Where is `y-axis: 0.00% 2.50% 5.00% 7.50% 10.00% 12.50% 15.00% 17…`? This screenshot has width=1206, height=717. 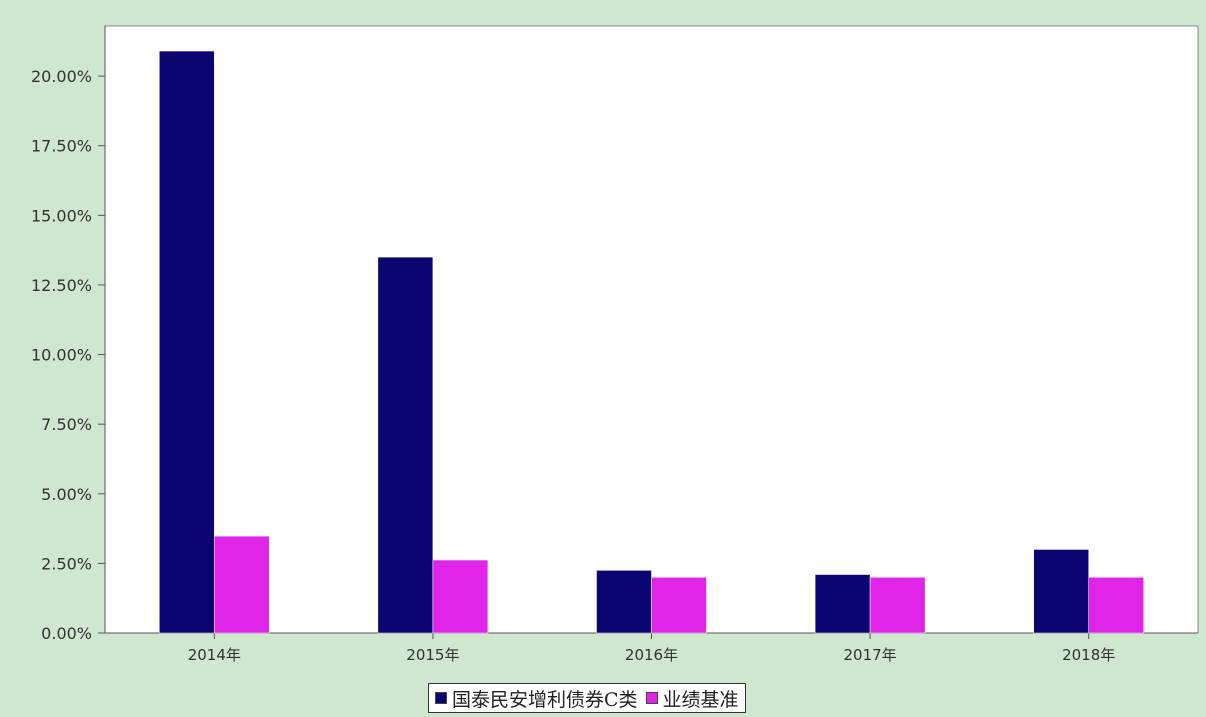 y-axis: 0.00% 2.50% 5.00% 7.50% 10.00% 12.50% 15.00% 17… is located at coordinates (68, 334).